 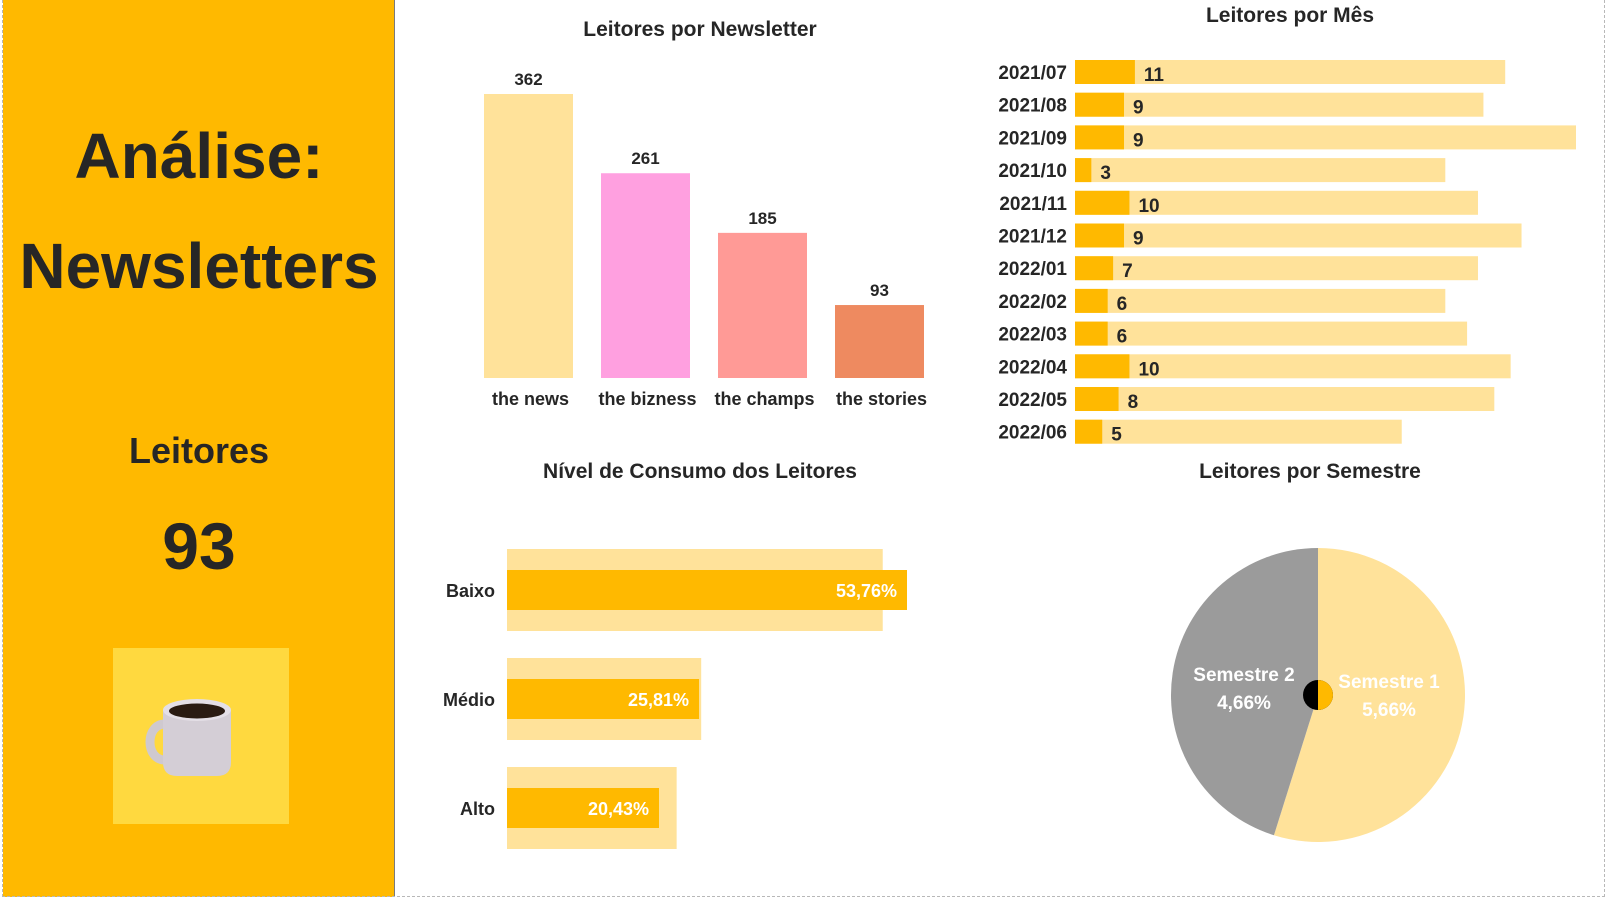 What do you see at coordinates (700, 471) in the screenshot?
I see `chart-title-consumption: Nível de Consumo dos Leitores` at bounding box center [700, 471].